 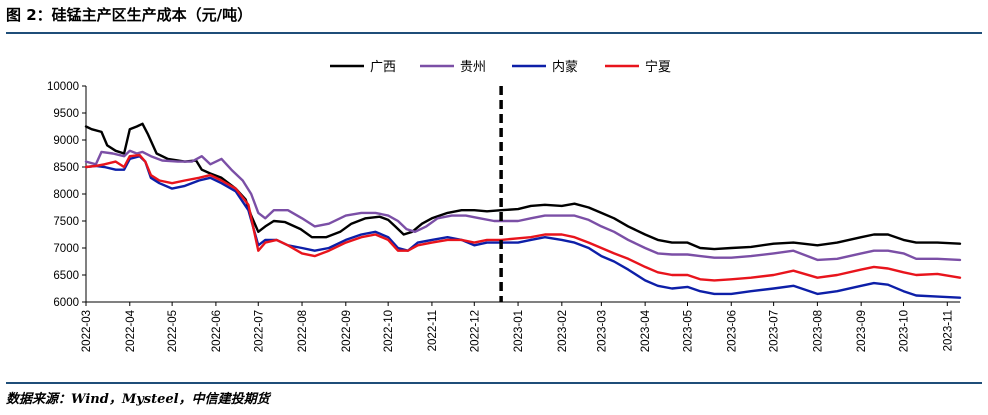 I want to click on x-tick-label: 2023-08, so click(x=818, y=331).